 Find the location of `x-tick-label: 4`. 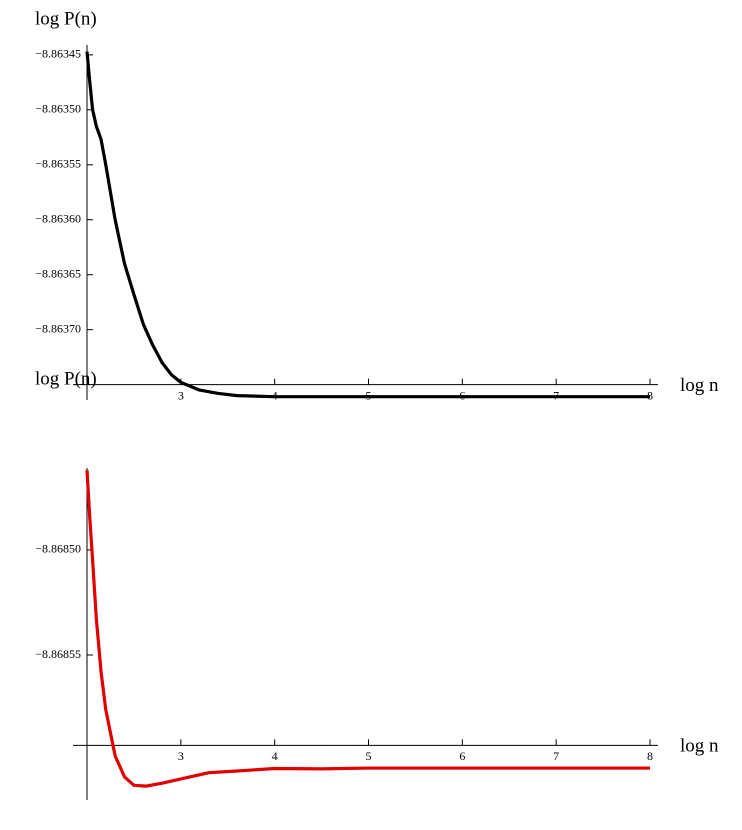

x-tick-label: 4 is located at coordinates (275, 756).